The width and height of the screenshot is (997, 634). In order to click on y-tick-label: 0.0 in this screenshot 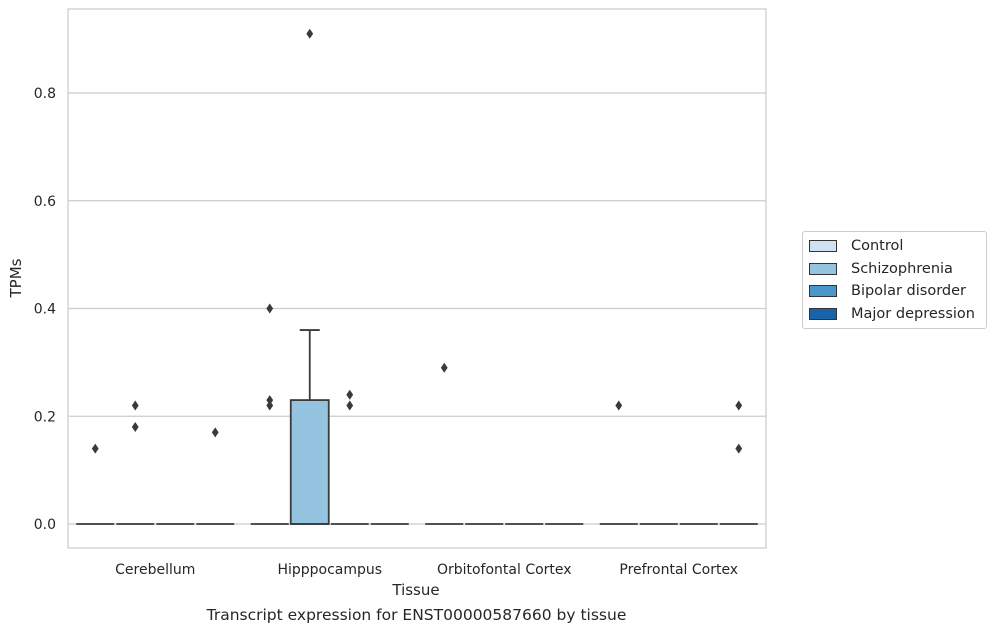, I will do `click(45, 525)`.